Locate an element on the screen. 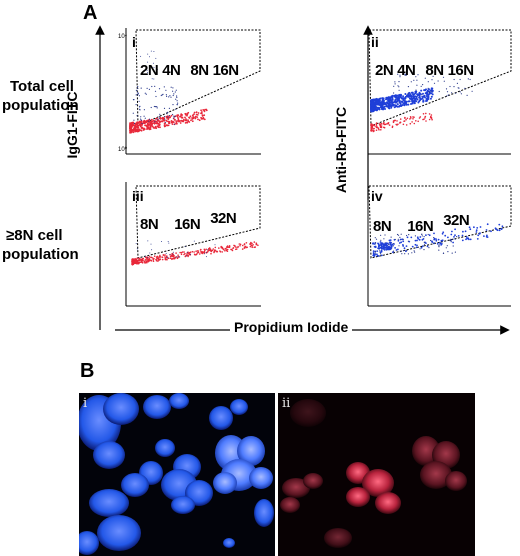 The width and height of the screenshot is (520, 556). plot-i-svg: 10⁴ 10⁰ is located at coordinates (189, 91).